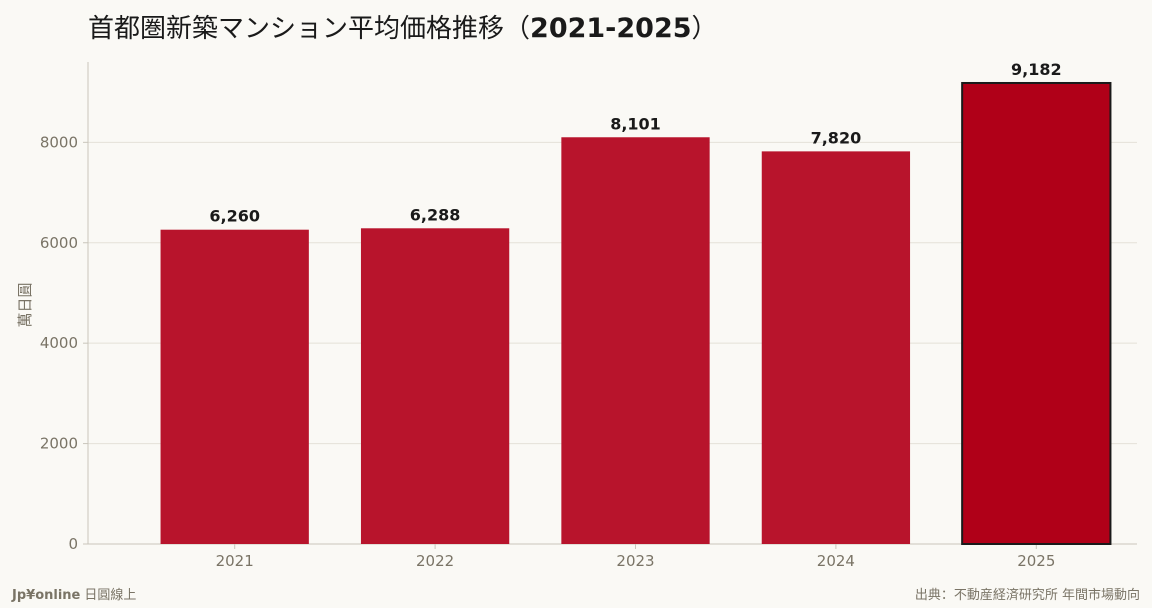 Image resolution: width=1152 pixels, height=608 pixels. Describe the element at coordinates (1027, 595) in the screenshot. I see `footer-source: 出典：不動産経済研究所 年間市場動向` at that location.